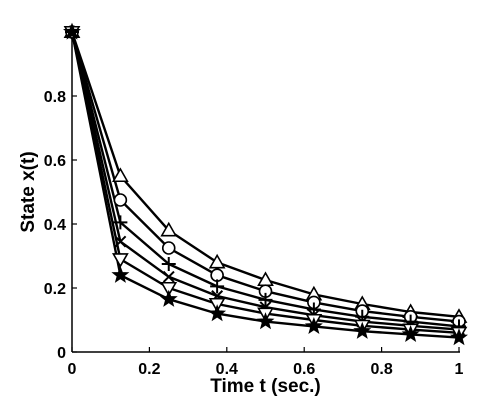  Describe the element at coordinates (55, 225) in the screenshot. I see `y-tick-label: 0.4` at that location.